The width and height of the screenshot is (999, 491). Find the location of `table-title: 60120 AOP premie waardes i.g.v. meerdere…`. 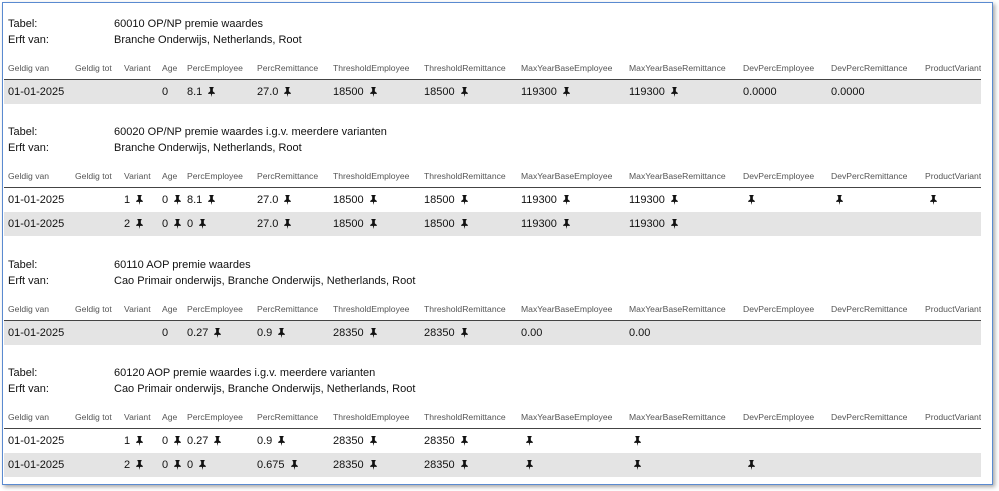

table-title: 60120 AOP premie waardes i.g.v. meerdere… is located at coordinates (245, 373).